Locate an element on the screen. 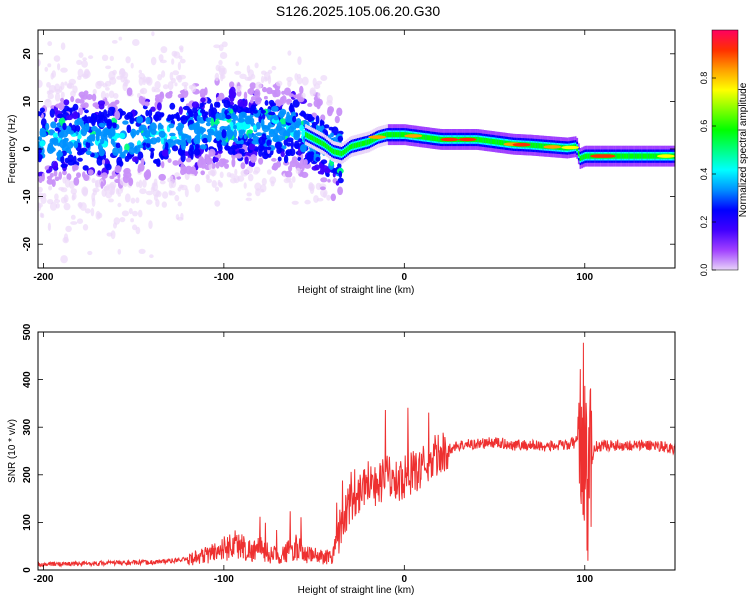 This screenshot has width=750, height=600. x-tick-label: -200 is located at coordinates (43, 277).